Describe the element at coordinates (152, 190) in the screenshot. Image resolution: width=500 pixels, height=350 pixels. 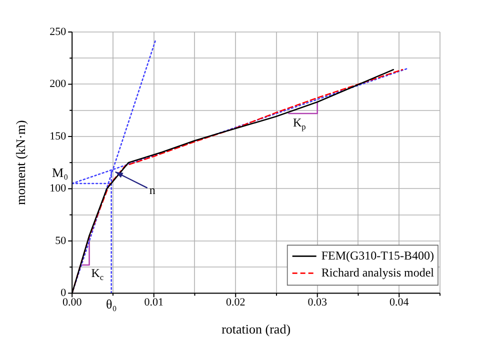
I see `annotation: n` at that location.